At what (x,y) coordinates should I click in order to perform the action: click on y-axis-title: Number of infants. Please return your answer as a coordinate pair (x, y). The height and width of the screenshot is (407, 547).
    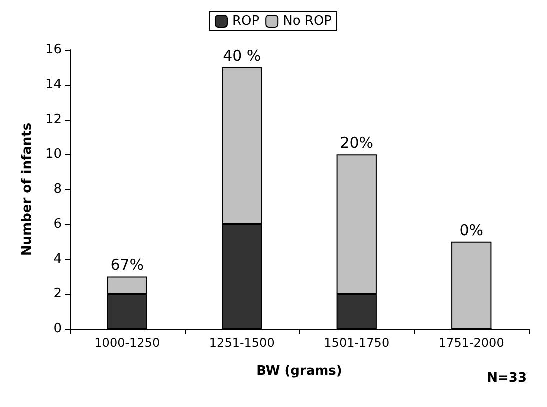
    Looking at the image, I should click on (27, 189).